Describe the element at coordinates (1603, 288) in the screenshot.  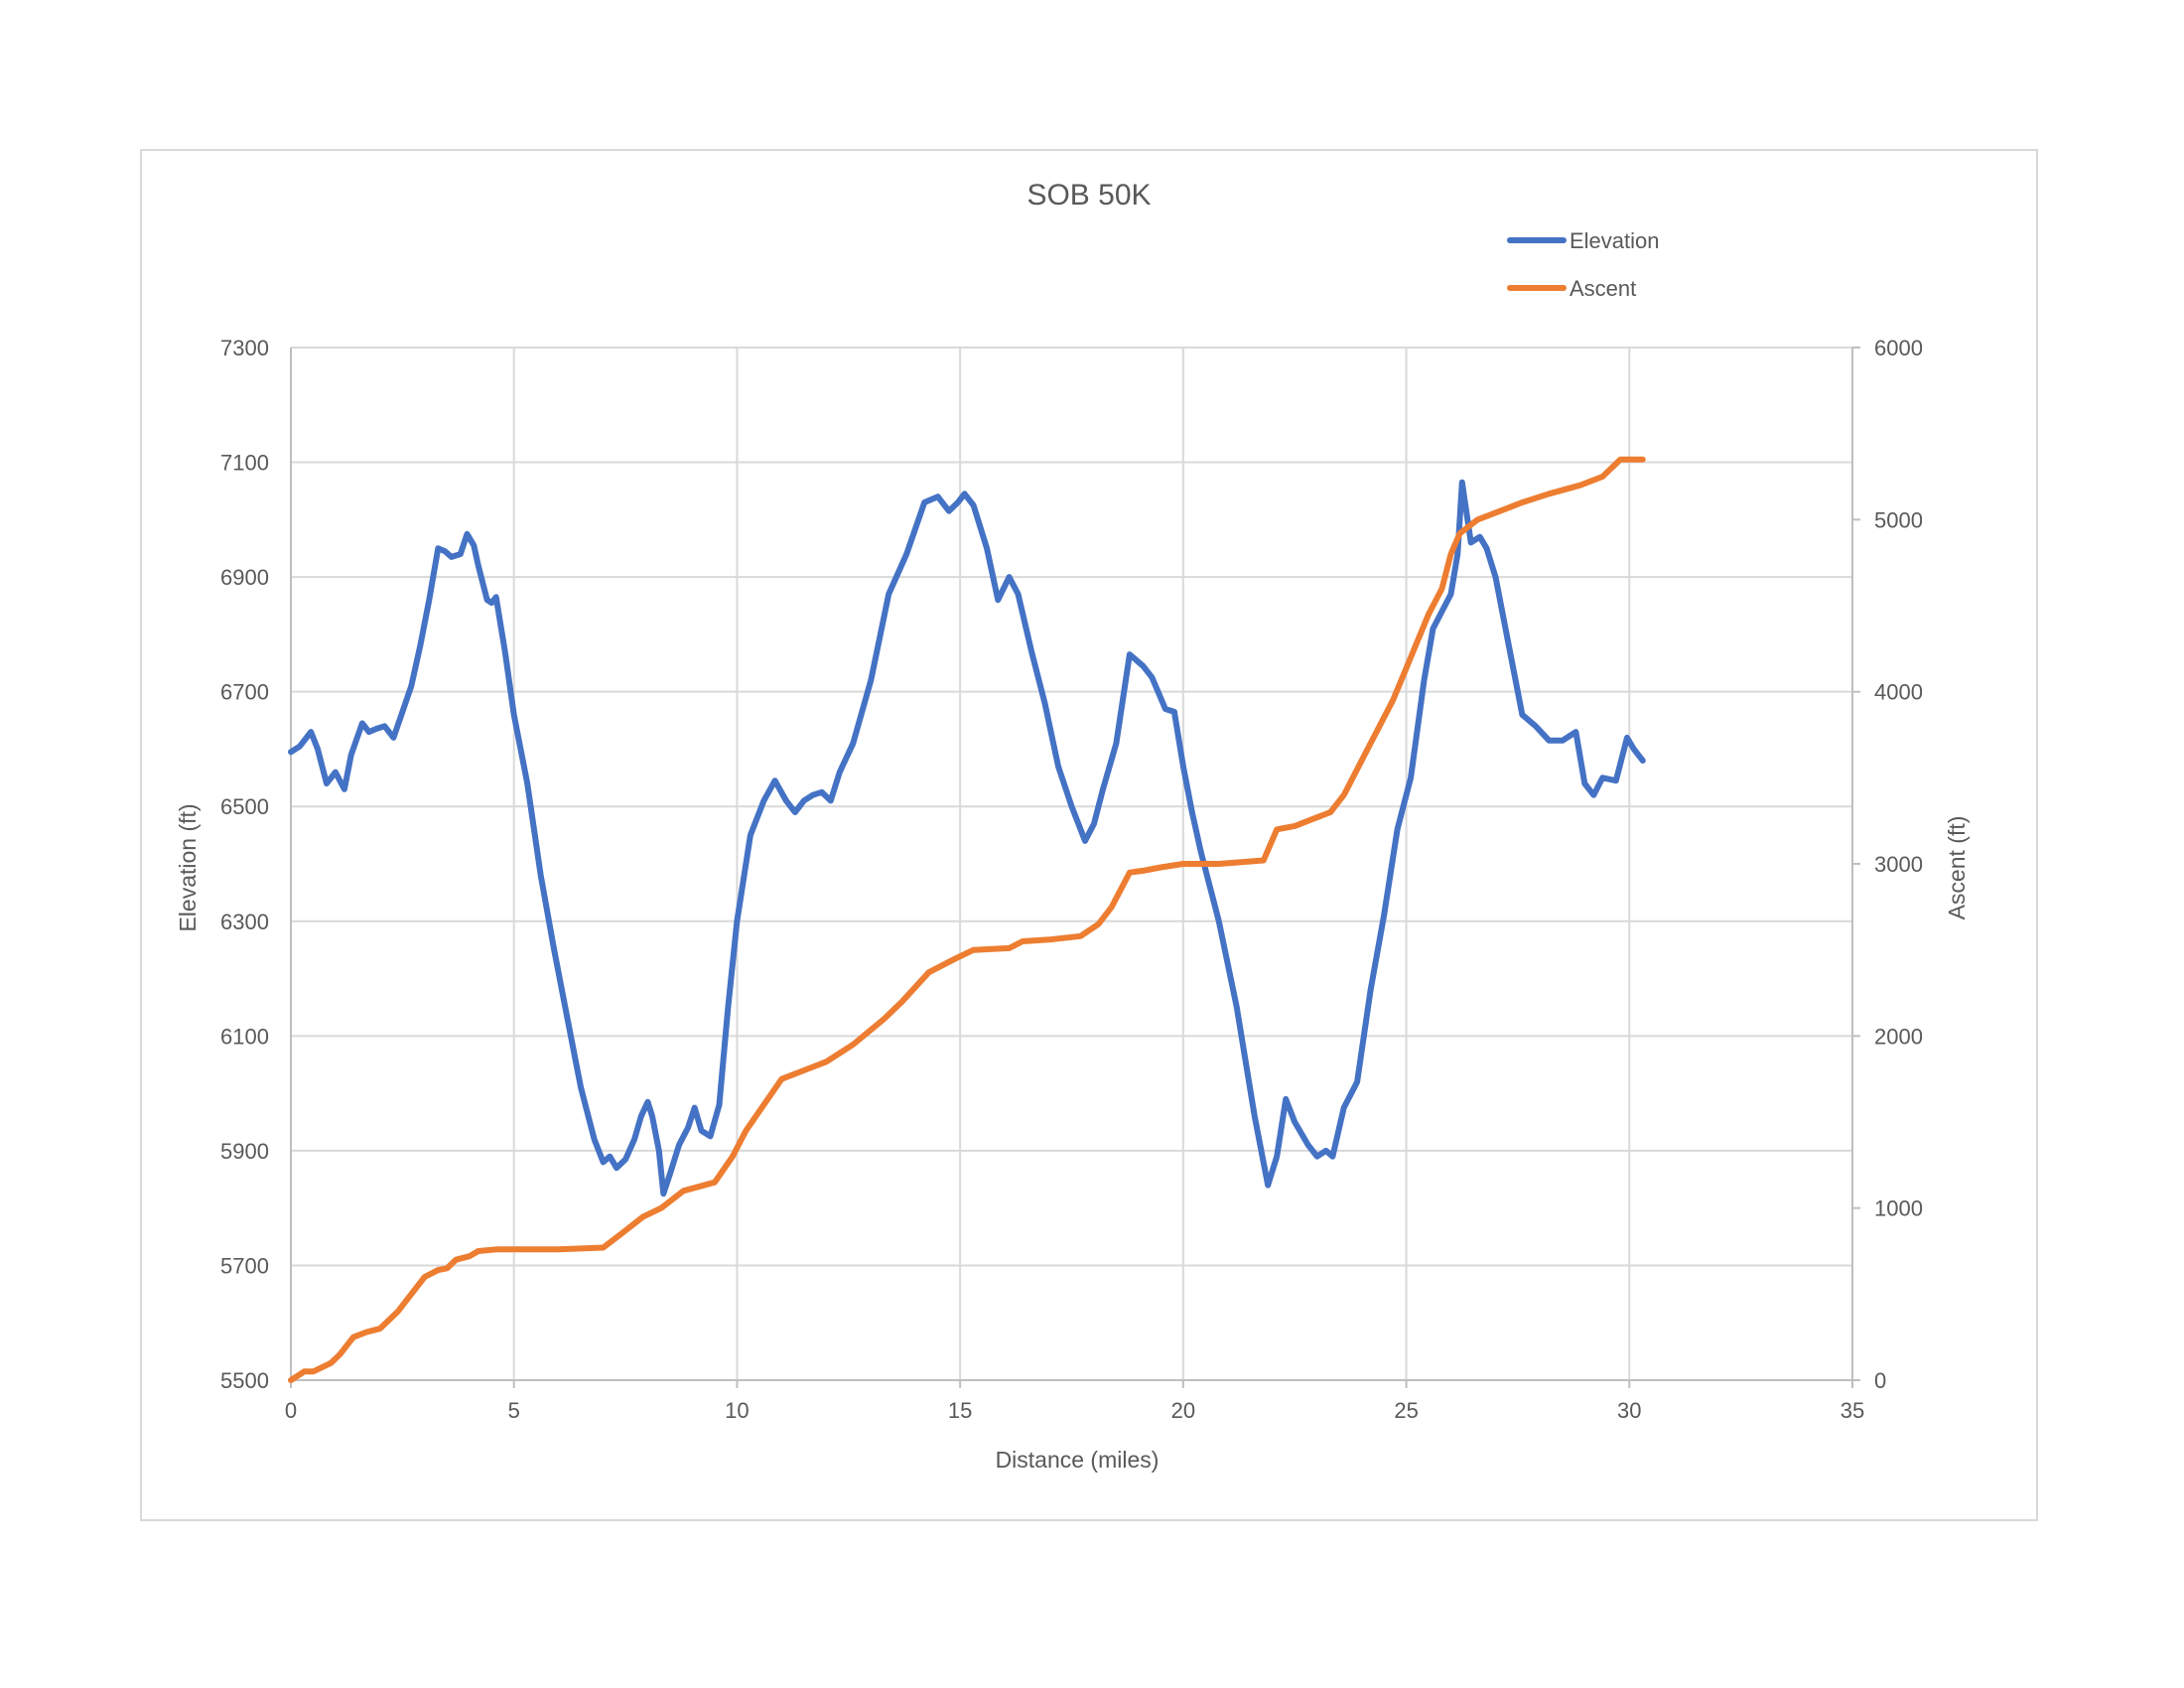
I see `legend-label-ascent: Ascent` at that location.